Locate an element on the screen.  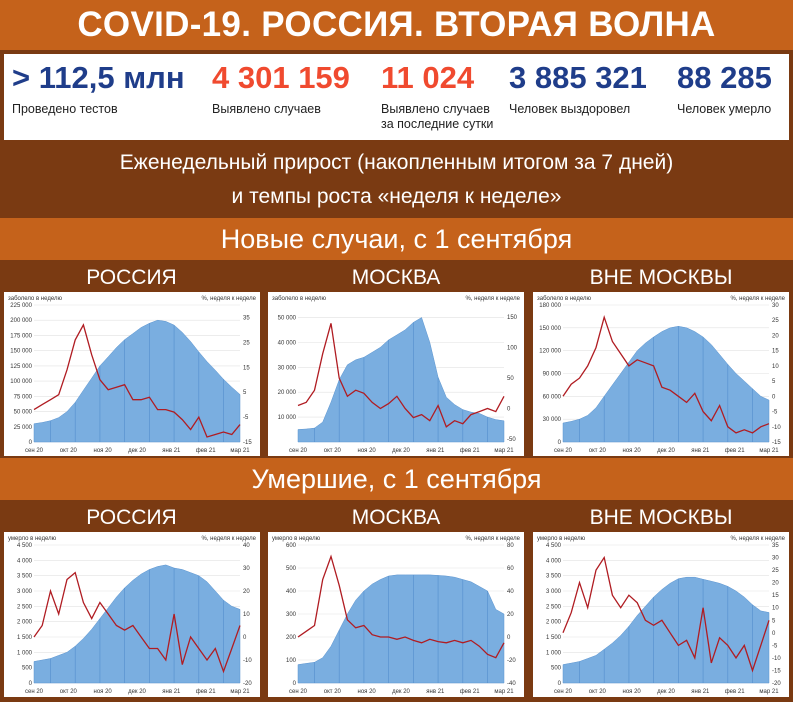
y-tick-label: 125 000 is located at coordinates (21, 367).